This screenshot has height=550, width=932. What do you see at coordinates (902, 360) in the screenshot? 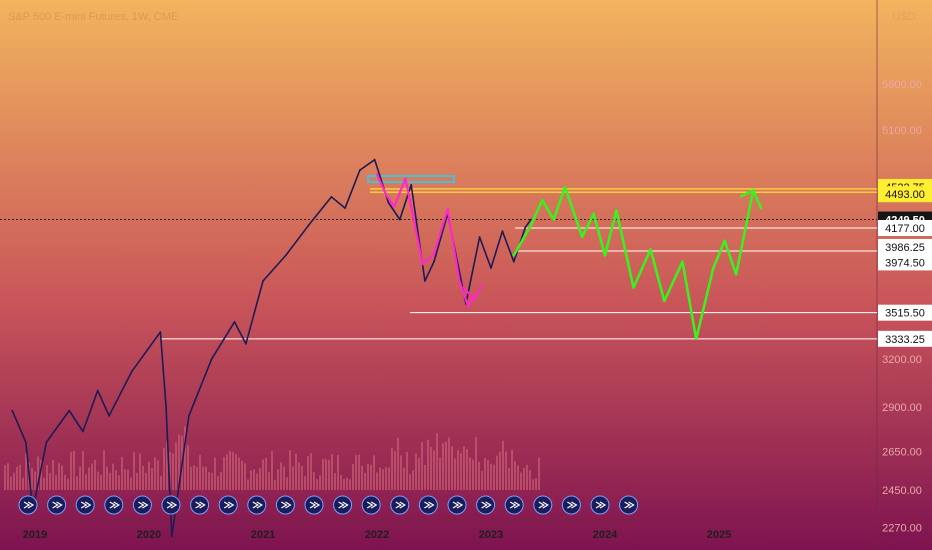
I see `y-tick-label: 3200.00` at bounding box center [902, 360].